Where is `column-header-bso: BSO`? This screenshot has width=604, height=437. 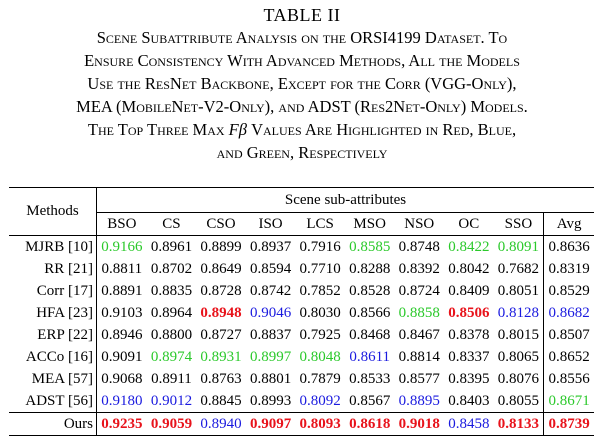
column-header-bso: BSO is located at coordinates (121, 224).